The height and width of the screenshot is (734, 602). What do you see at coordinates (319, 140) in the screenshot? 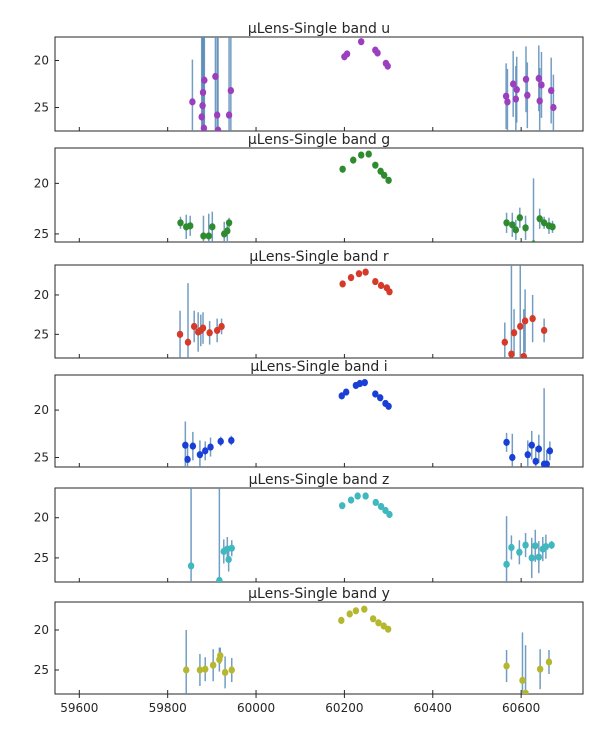
I see `panel-title: µLens-Single band g` at bounding box center [319, 140].